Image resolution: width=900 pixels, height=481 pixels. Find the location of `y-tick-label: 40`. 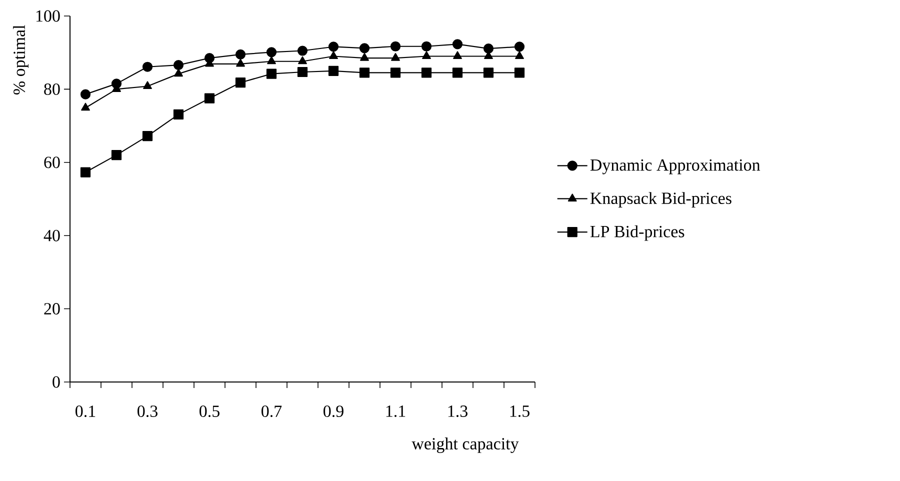

y-tick-label: 40 is located at coordinates (52, 236).